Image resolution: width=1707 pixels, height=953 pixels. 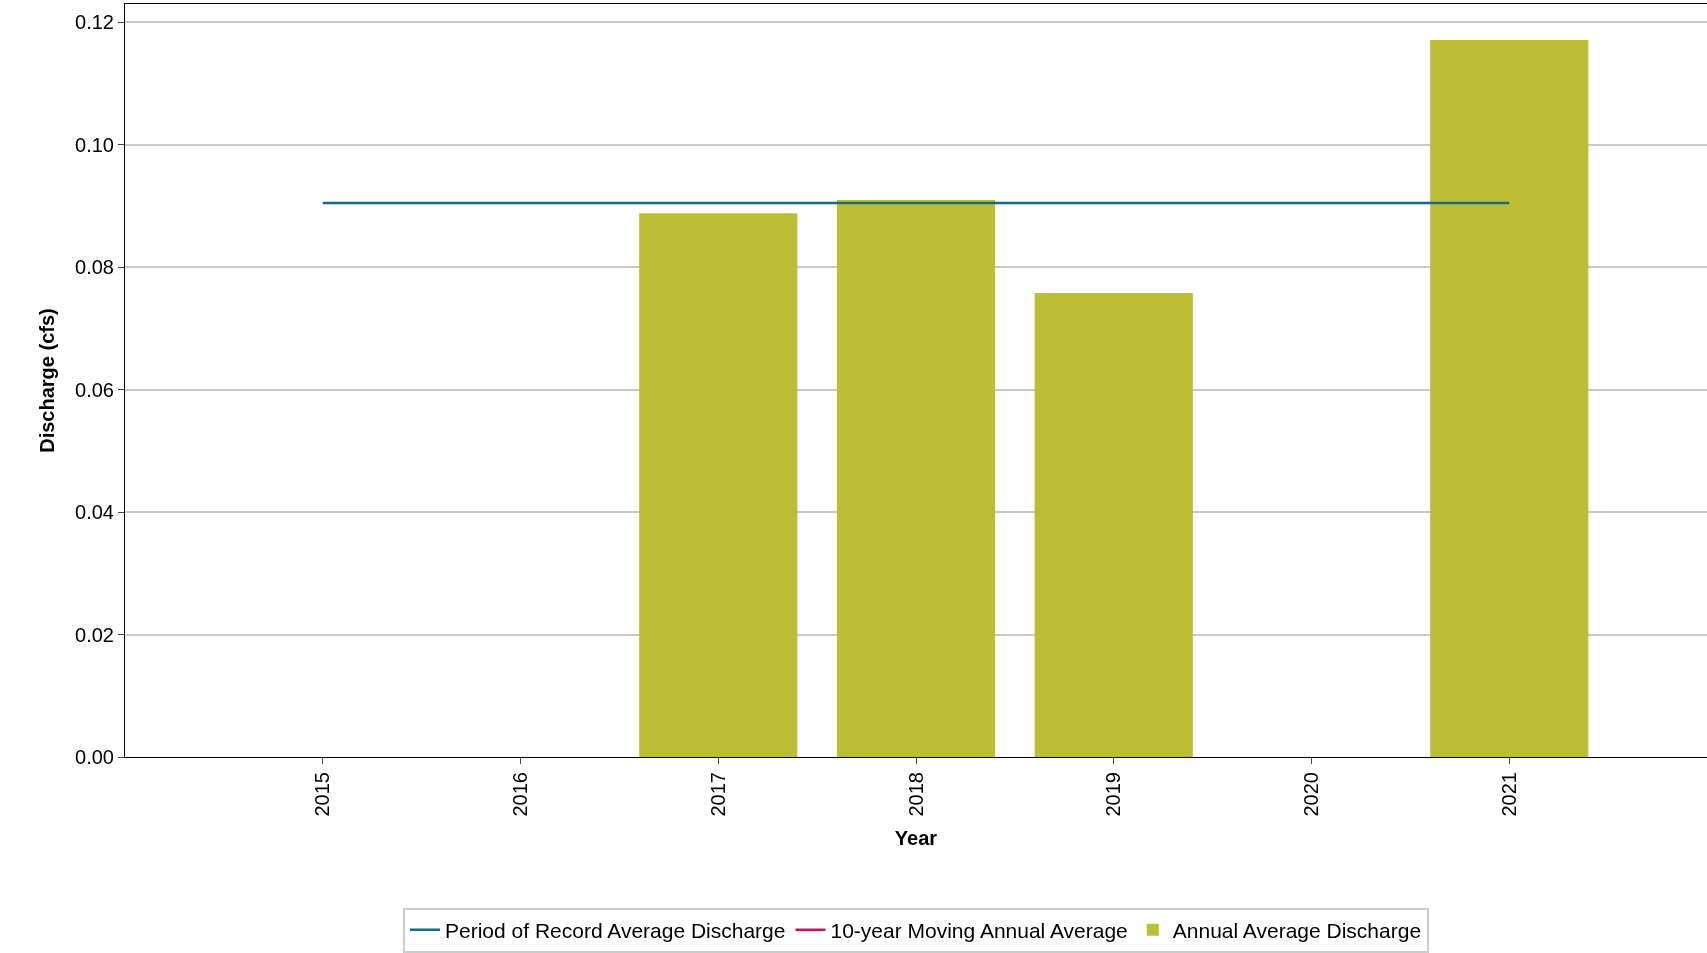 I want to click on legend-label: Period of Record Average Discharge, so click(x=615, y=930).